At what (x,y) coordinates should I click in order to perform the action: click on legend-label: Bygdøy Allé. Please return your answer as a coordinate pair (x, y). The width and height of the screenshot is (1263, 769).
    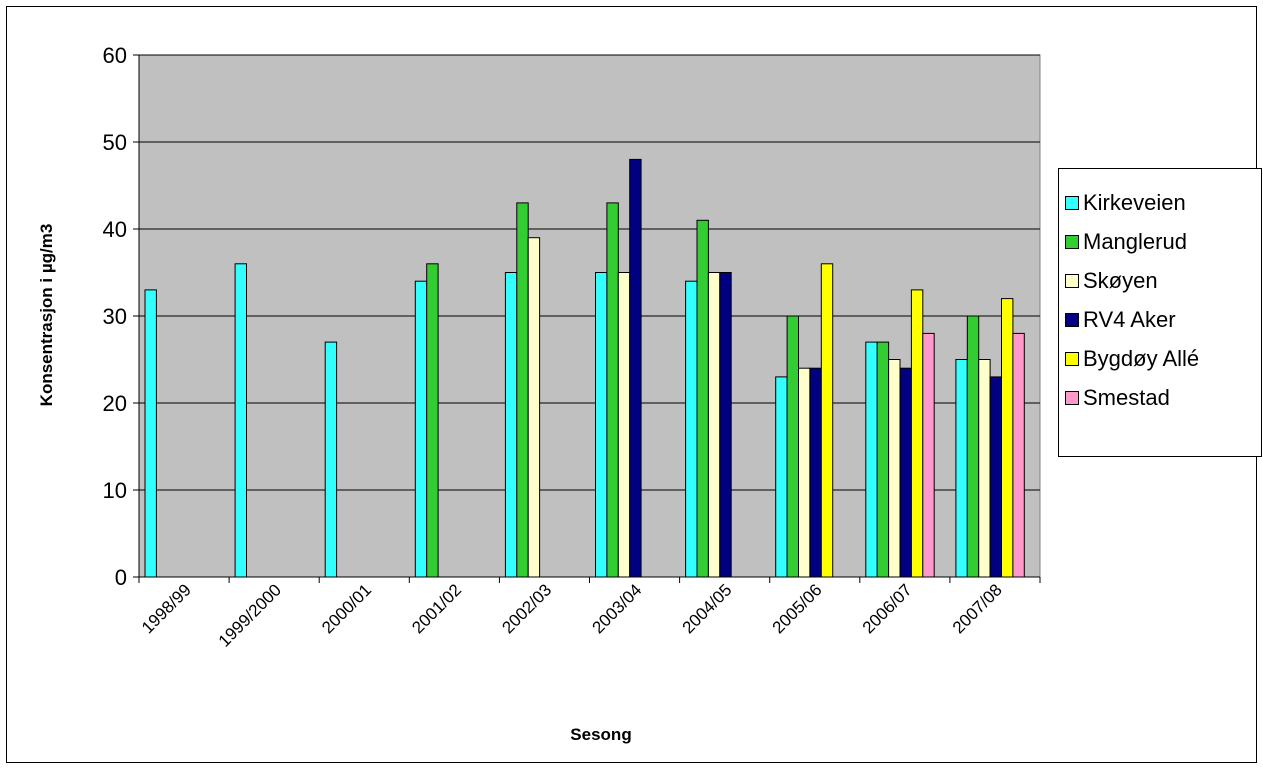
    Looking at the image, I should click on (1141, 358).